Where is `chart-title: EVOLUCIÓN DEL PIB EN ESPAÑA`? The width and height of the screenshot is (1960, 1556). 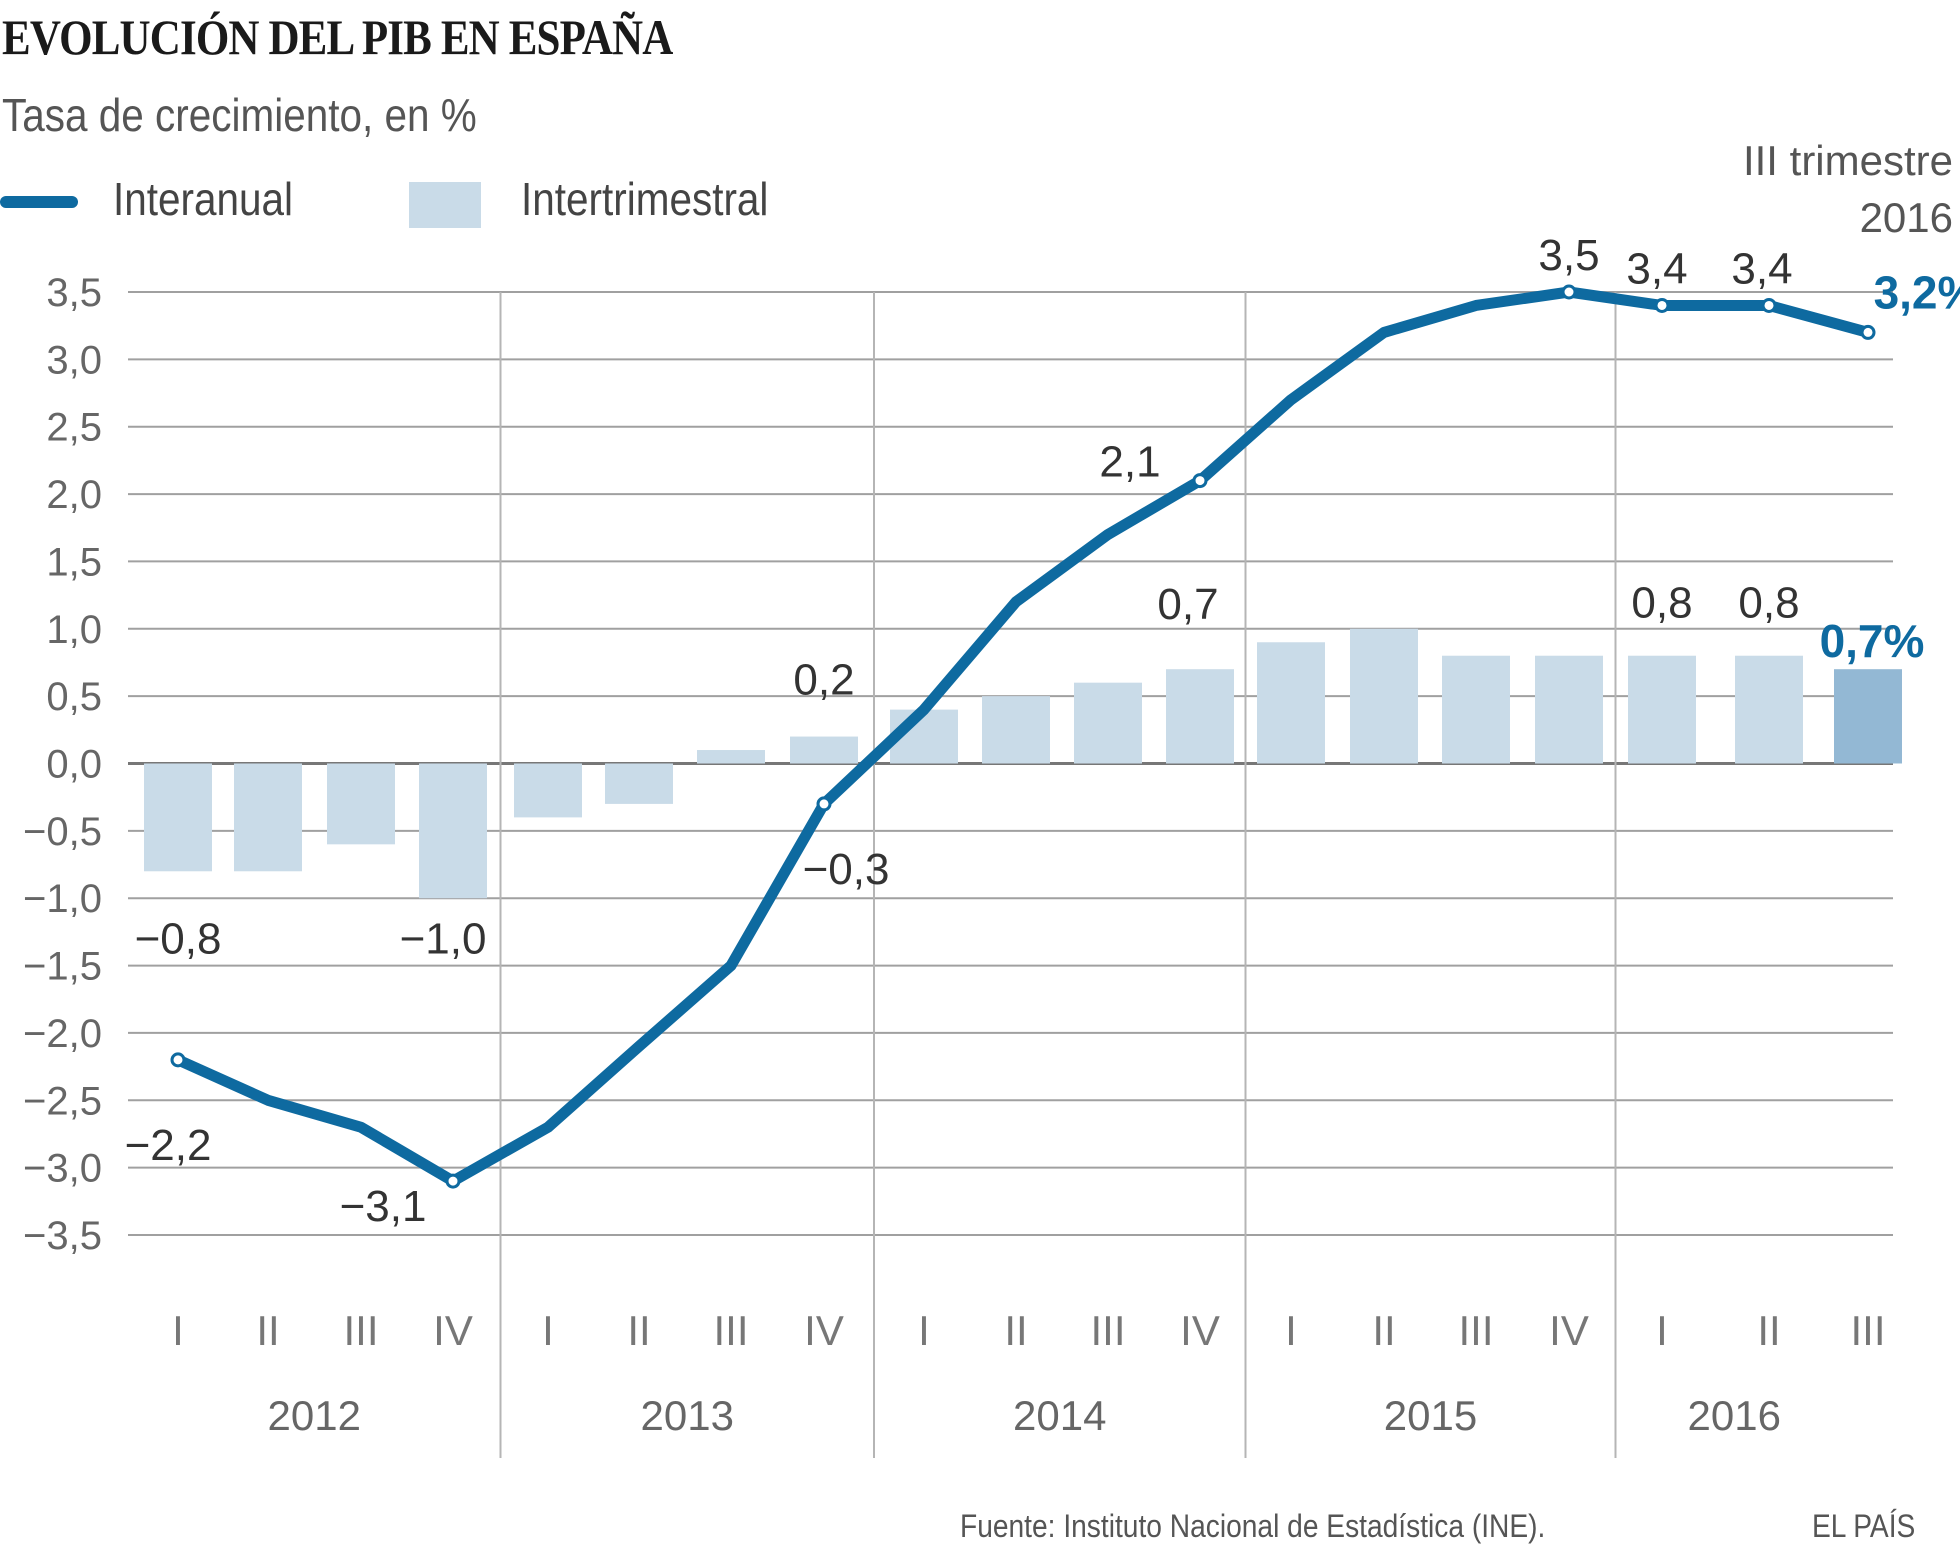 chart-title: EVOLUCIÓN DEL PIB EN ESPAÑA is located at coordinates (337, 37).